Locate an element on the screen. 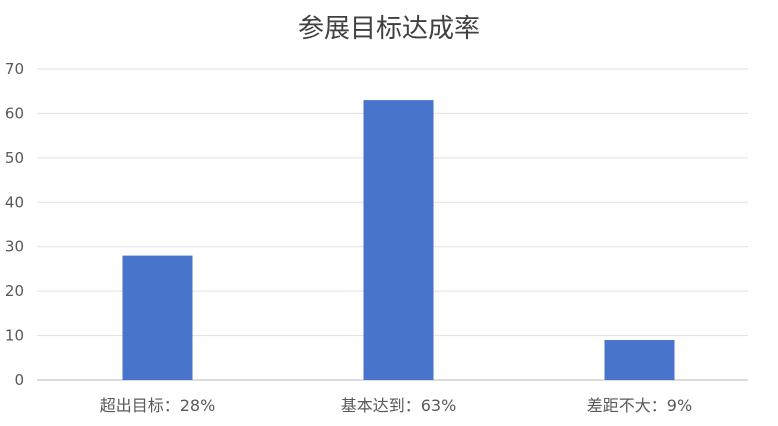 This screenshot has height=426, width=778. x-category-label: 差距不大：9% is located at coordinates (639, 405).